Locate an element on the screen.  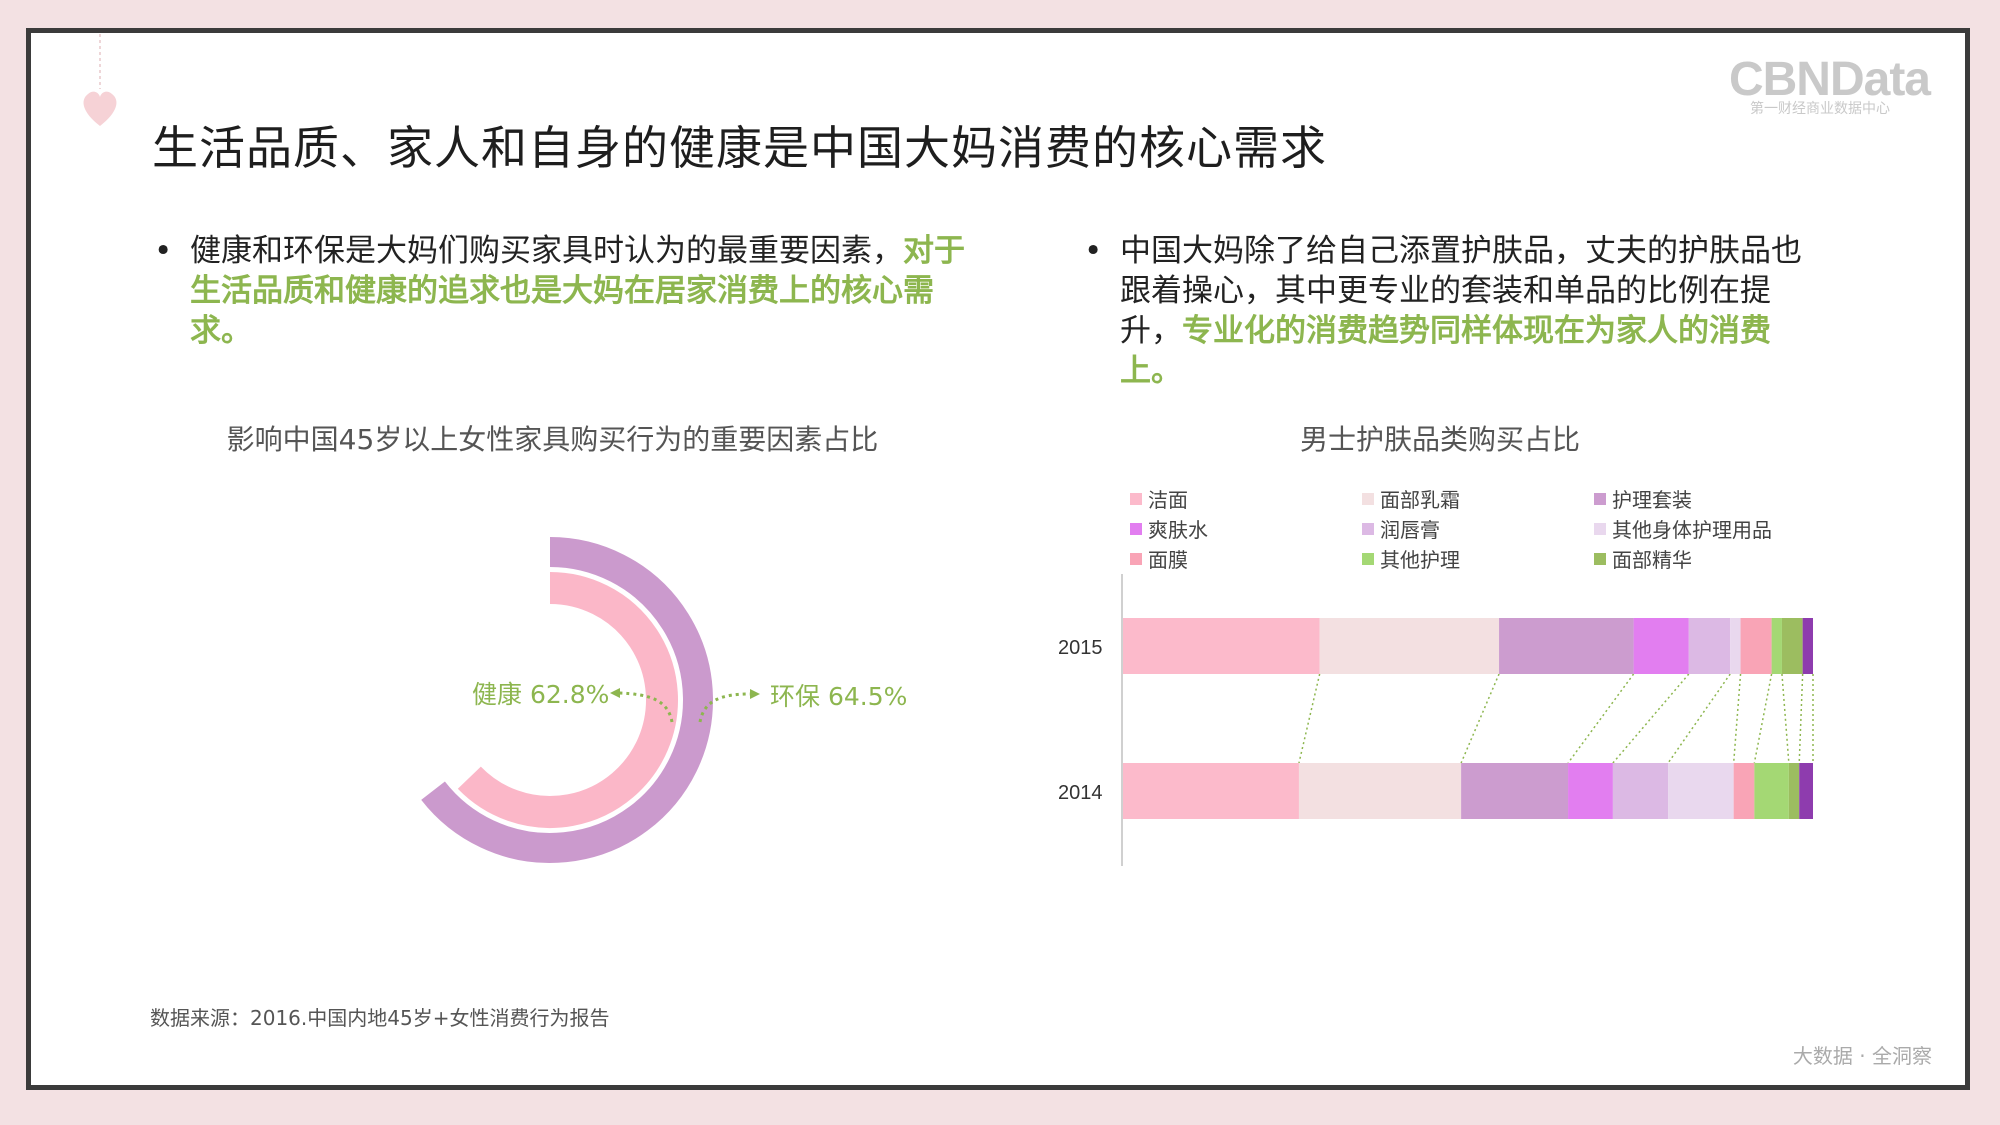
bar-segment-2015-其他护理 is located at coordinates (1776, 646).